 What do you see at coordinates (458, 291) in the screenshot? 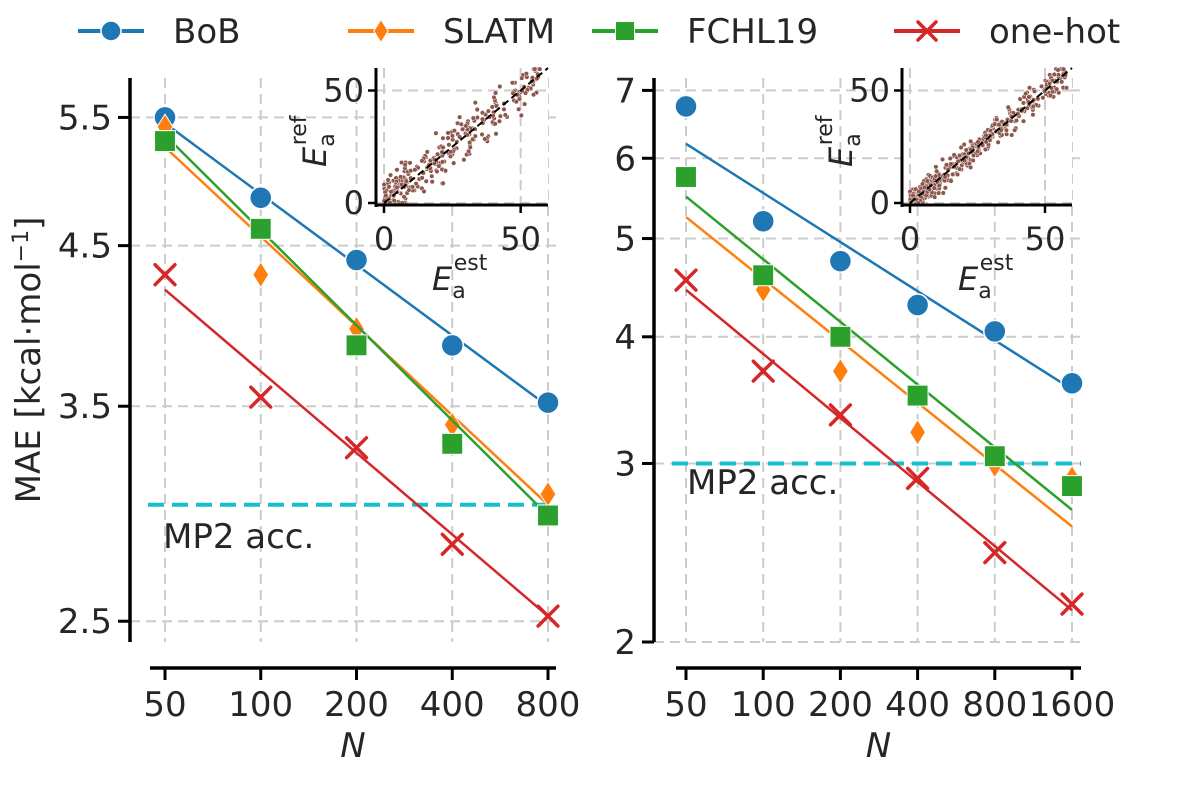
I see `label-subscript: a` at bounding box center [458, 291].